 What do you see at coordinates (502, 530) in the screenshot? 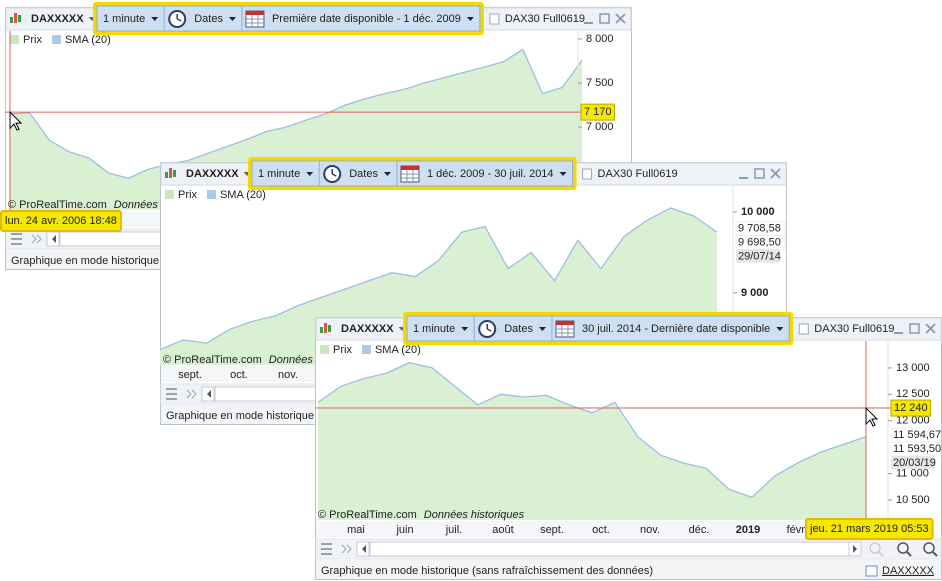
I see `x-tick-label: août` at bounding box center [502, 530].